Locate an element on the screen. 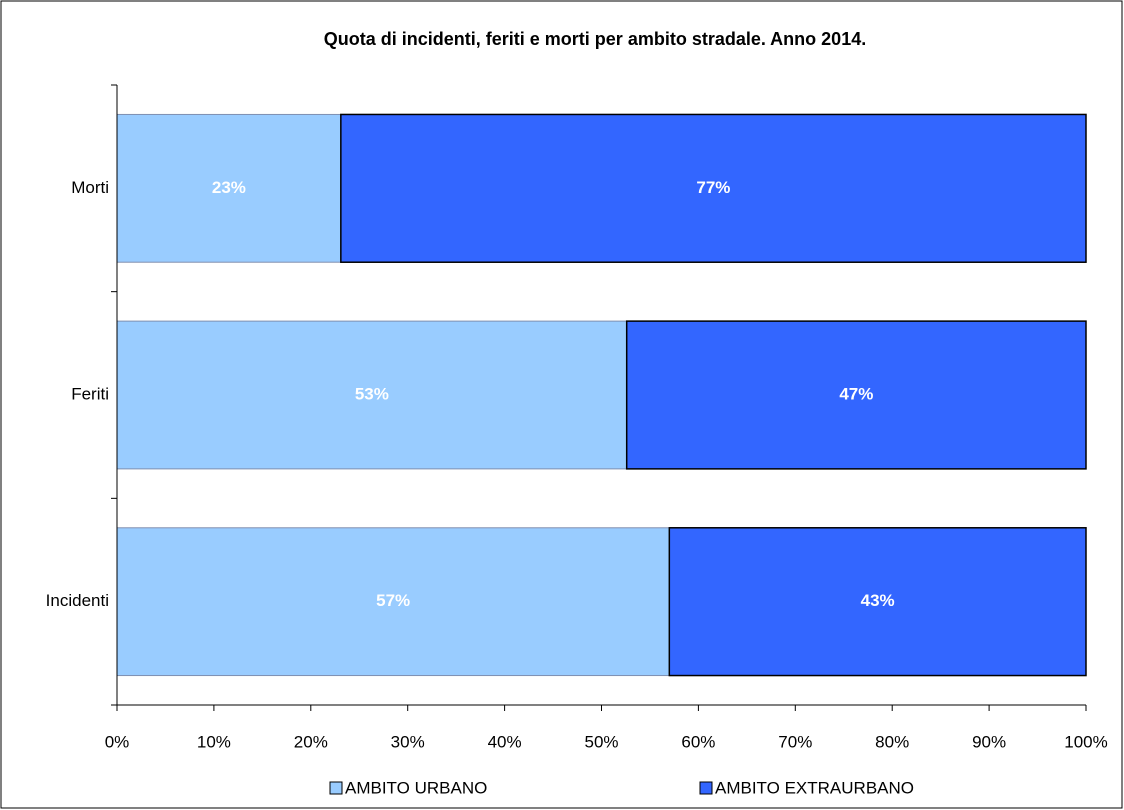 The image size is (1124, 810). y-tick-label: Feriti is located at coordinates (90, 393).